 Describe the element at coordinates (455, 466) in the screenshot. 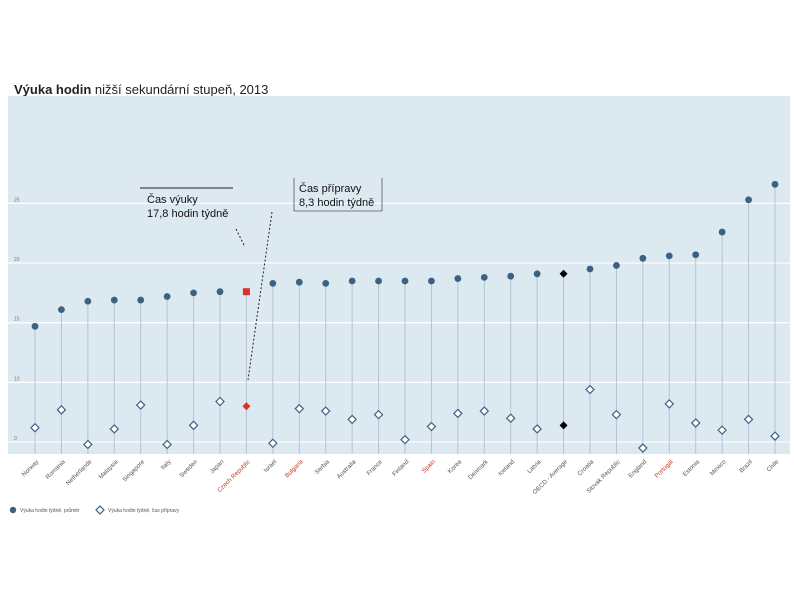

I see `x-tick-label: Korea` at that location.